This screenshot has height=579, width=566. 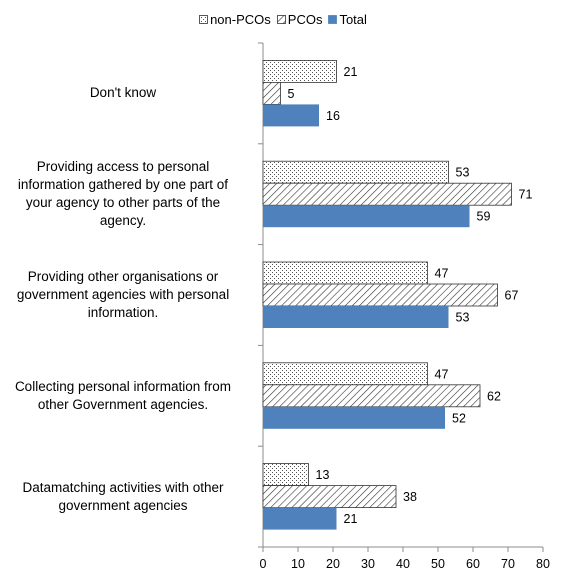 What do you see at coordinates (333, 116) in the screenshot?
I see `data-label: 16` at bounding box center [333, 116].